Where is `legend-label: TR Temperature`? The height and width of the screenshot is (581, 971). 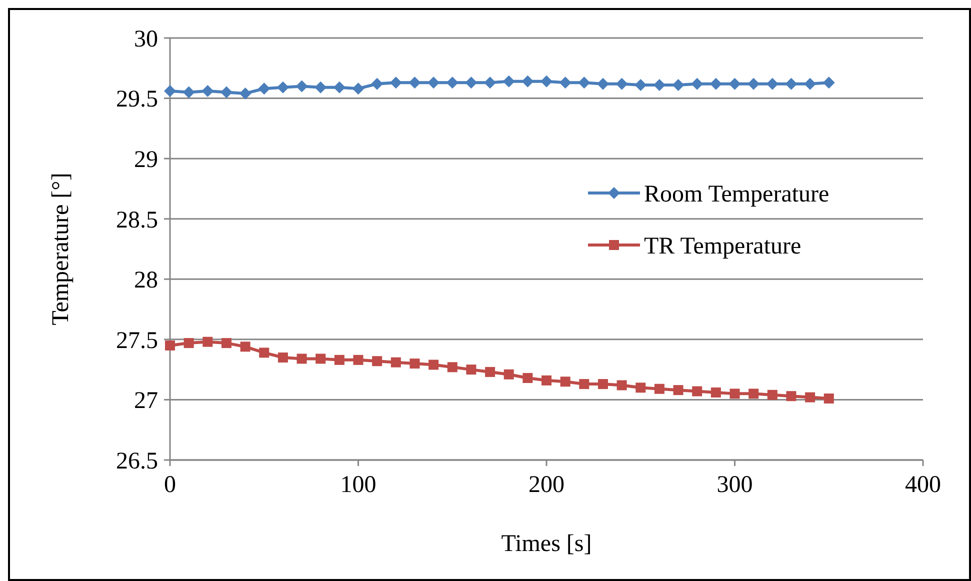
legend-label: TR Temperature is located at coordinates (723, 246).